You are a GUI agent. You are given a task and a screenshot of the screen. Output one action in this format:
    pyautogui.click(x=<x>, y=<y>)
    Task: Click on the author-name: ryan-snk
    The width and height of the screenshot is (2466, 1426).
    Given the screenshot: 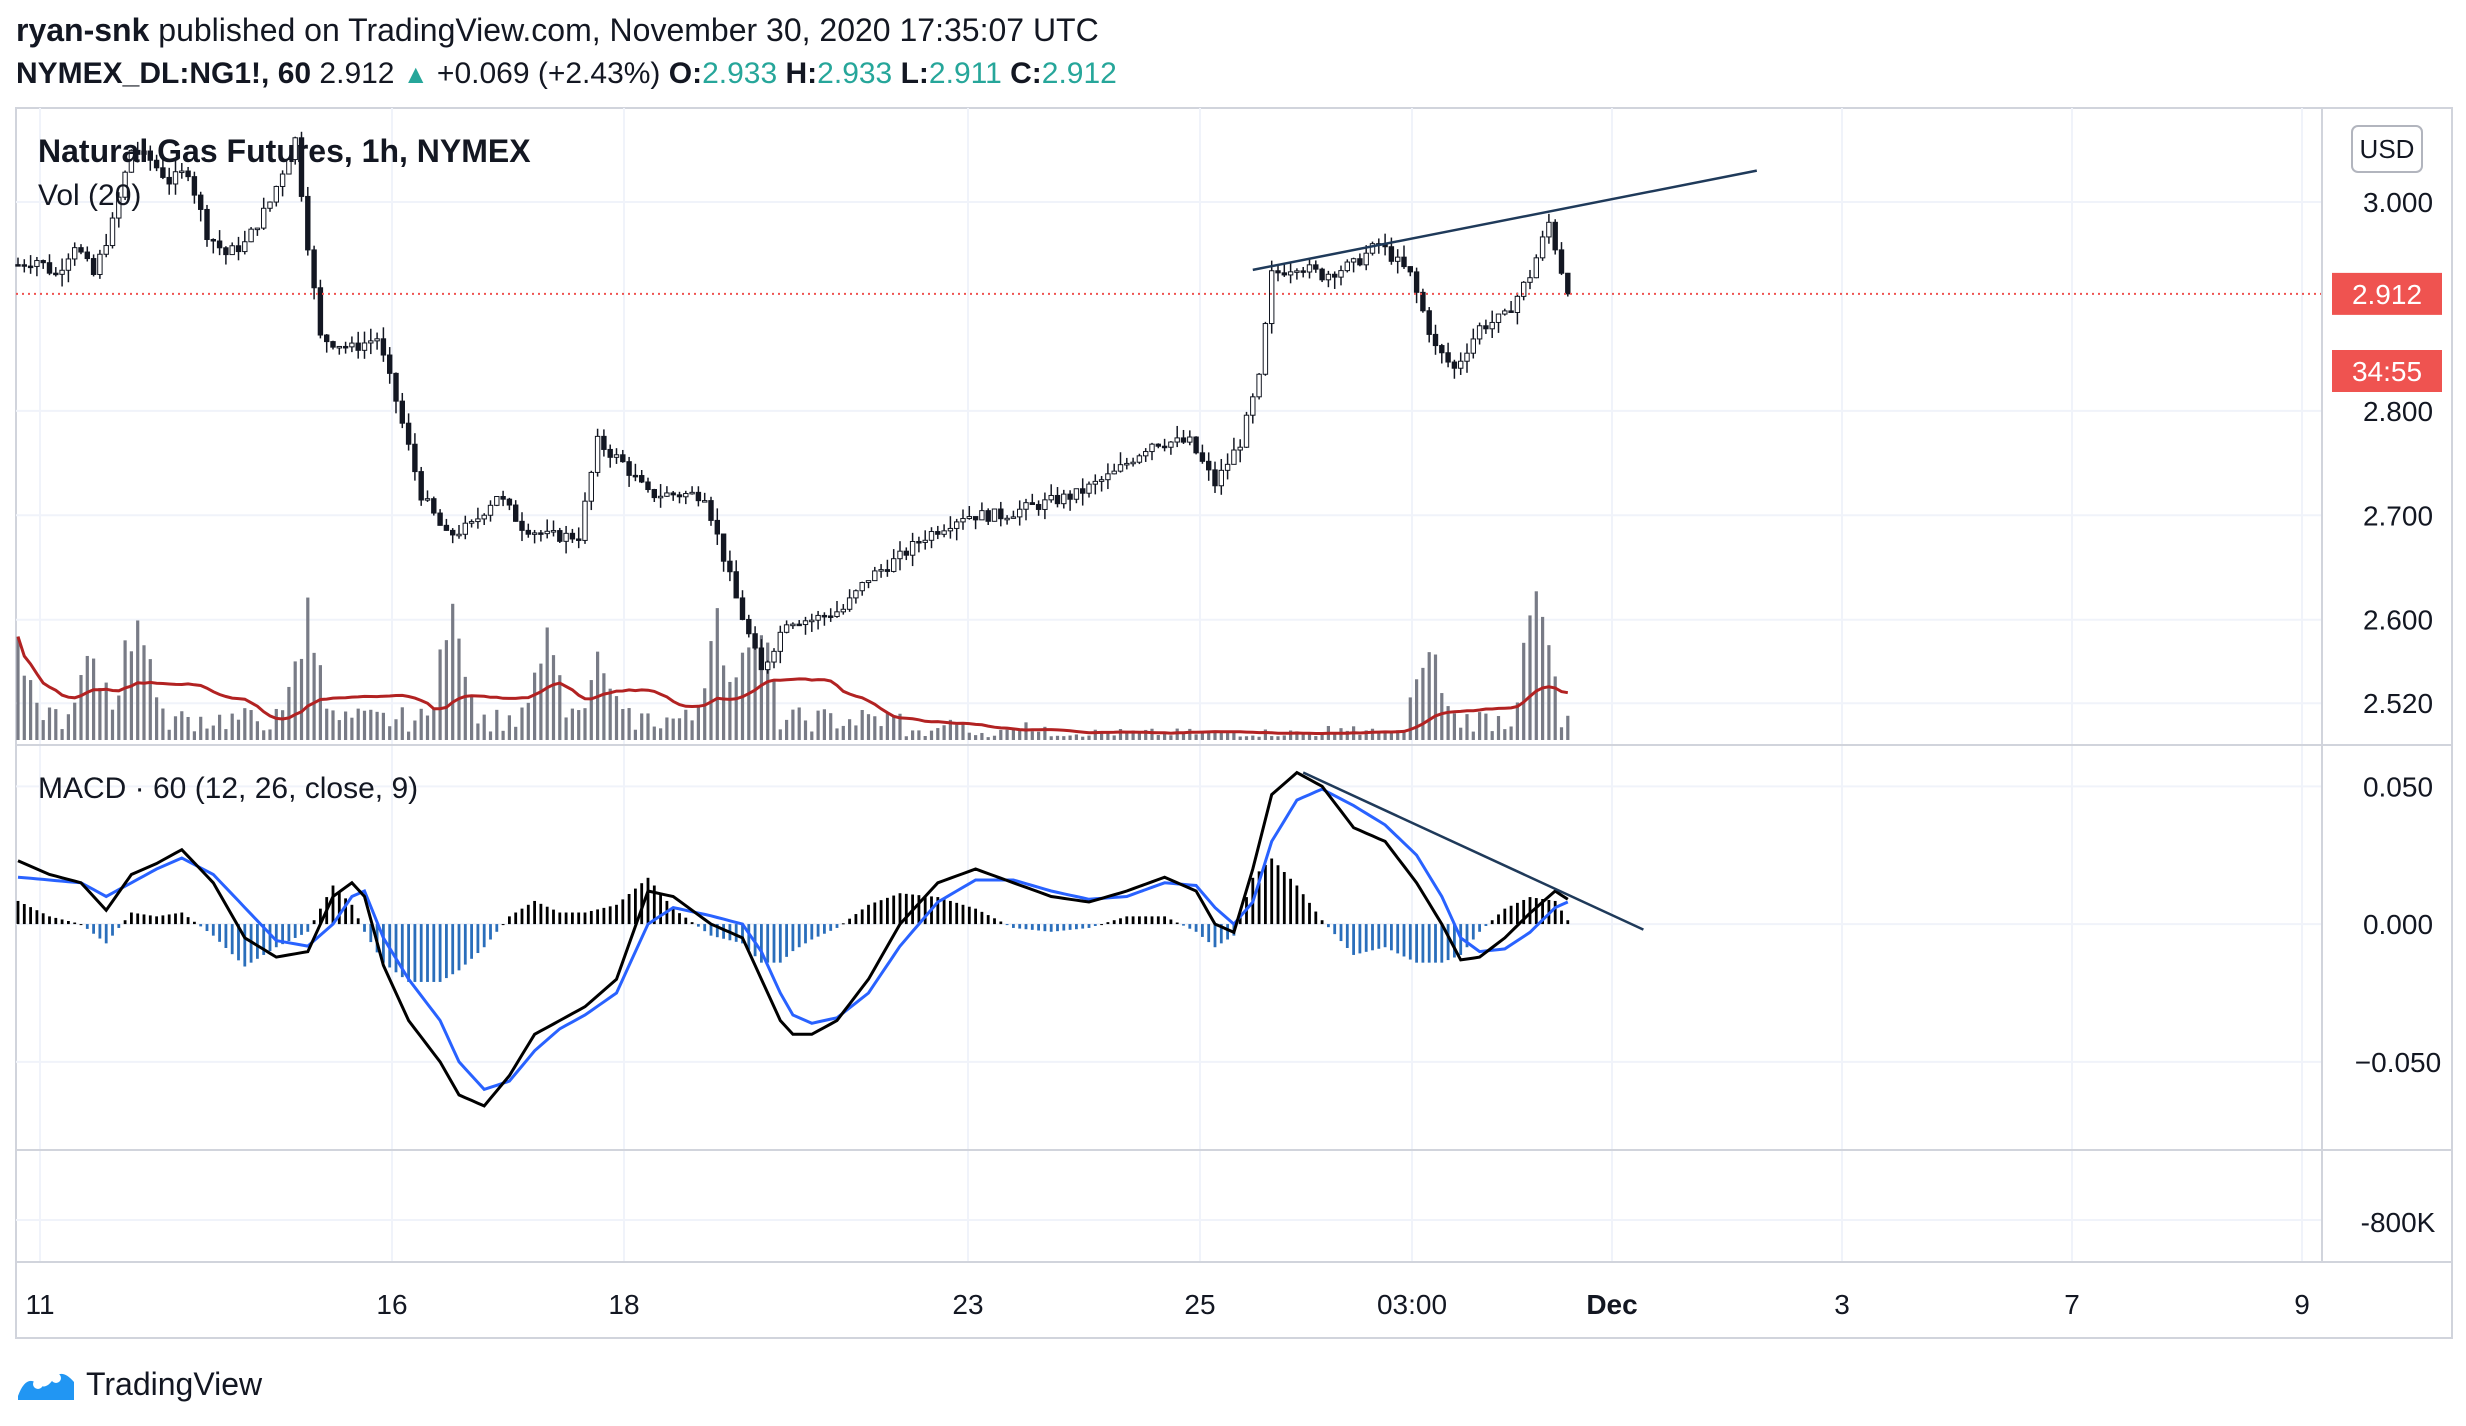 What is the action you would take?
    pyautogui.click(x=83, y=30)
    